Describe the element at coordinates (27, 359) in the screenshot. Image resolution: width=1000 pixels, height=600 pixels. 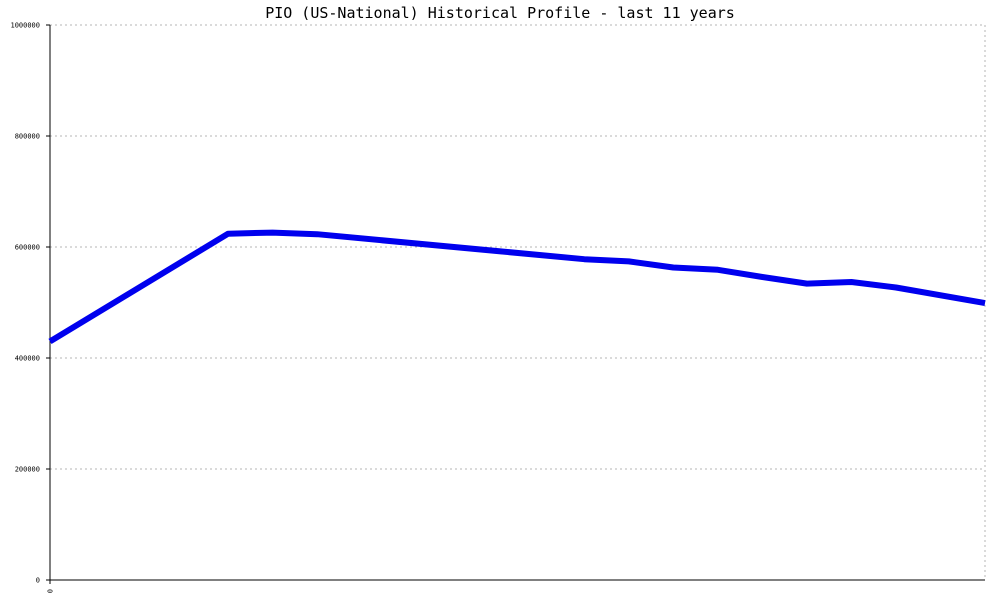
I see `y-tick-label: 400000` at that location.